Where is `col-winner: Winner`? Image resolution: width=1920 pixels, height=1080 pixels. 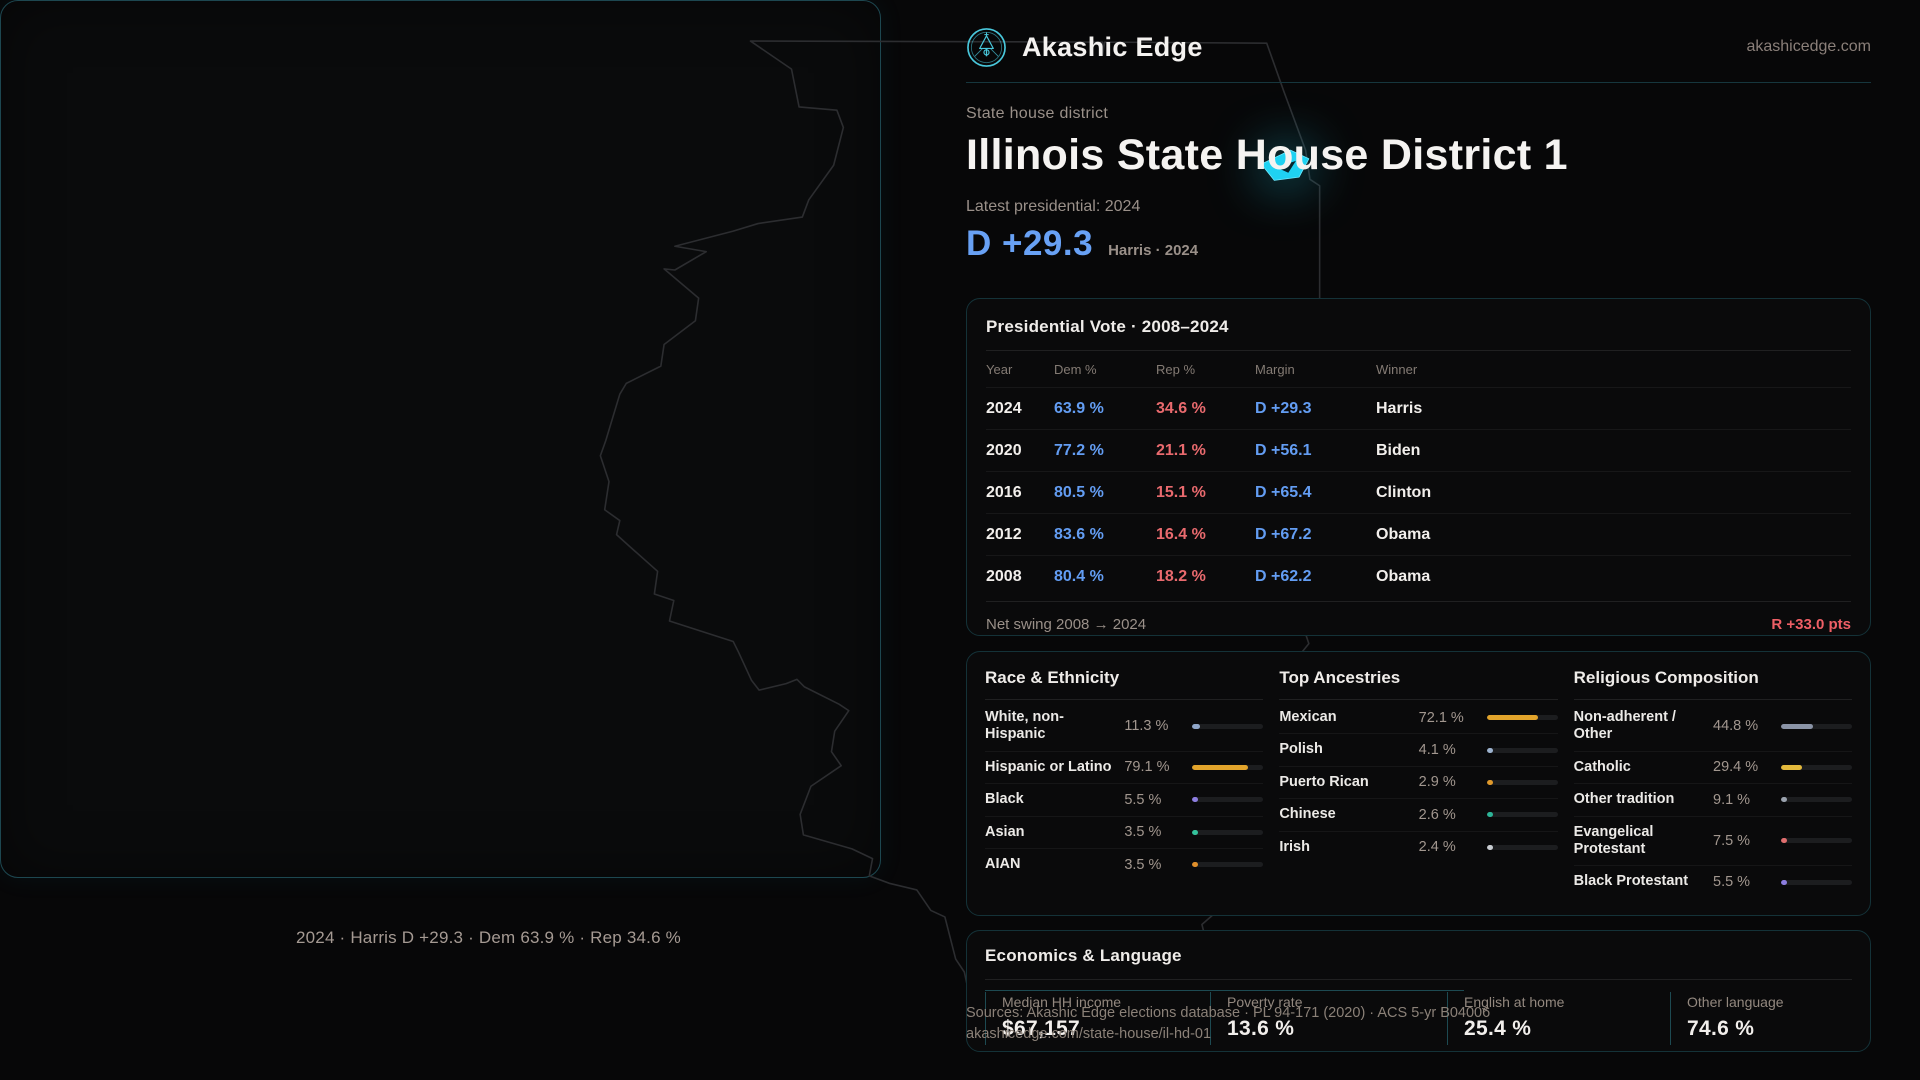
col-winner: Winner is located at coordinates (1397, 369).